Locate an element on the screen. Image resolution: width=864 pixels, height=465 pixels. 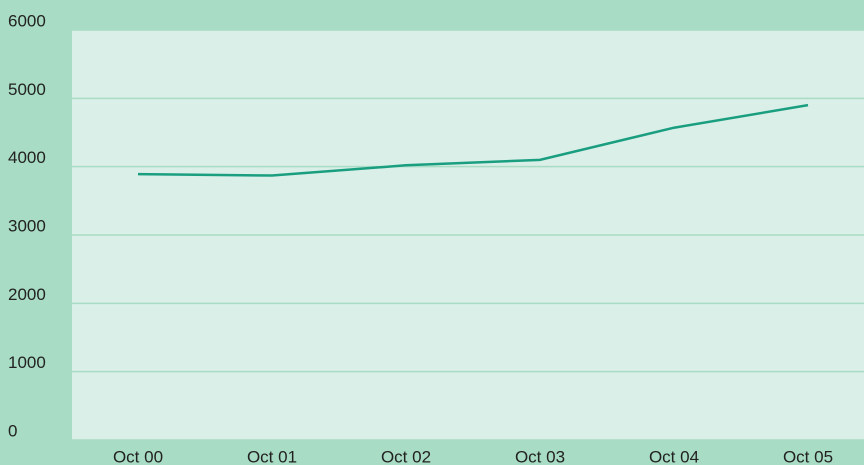
x-tick-label: Oct 04 is located at coordinates (674, 456).